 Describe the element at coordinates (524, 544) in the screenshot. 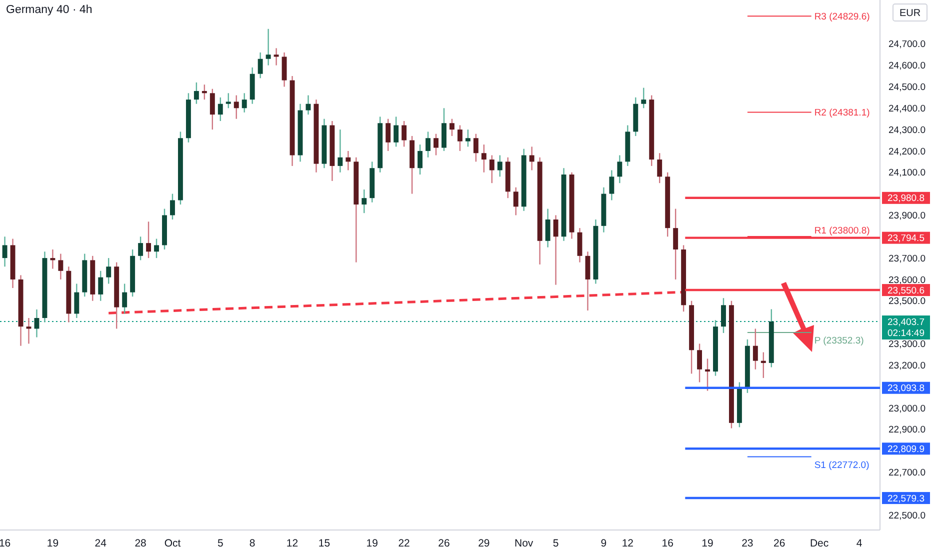

I see `x-tick-label: Nov` at that location.